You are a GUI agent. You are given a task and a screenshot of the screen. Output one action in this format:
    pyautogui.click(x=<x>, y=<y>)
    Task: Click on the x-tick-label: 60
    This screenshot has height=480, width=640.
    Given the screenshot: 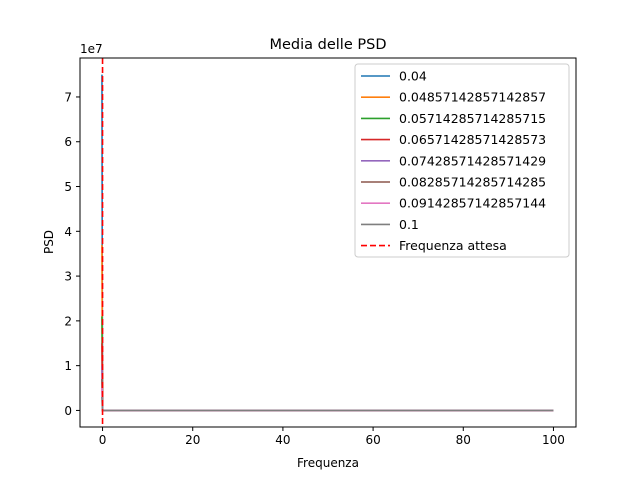 What is the action you would take?
    pyautogui.click(x=372, y=440)
    